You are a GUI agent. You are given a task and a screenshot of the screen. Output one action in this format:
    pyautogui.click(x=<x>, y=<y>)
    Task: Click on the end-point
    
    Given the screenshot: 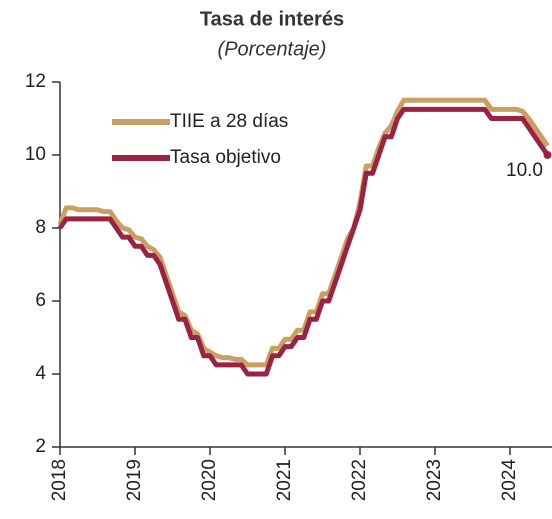 What is the action you would take?
    pyautogui.click(x=547, y=155)
    